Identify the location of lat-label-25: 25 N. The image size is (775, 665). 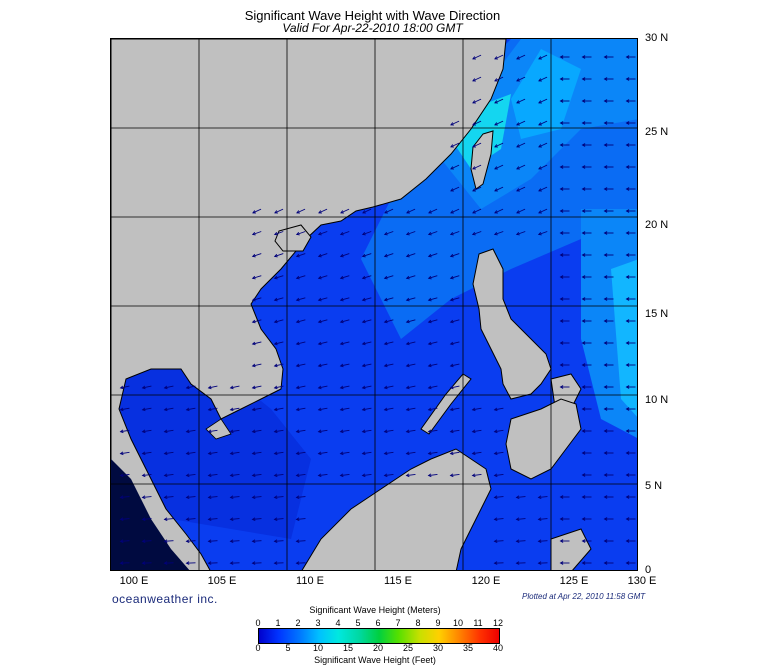
(657, 132).